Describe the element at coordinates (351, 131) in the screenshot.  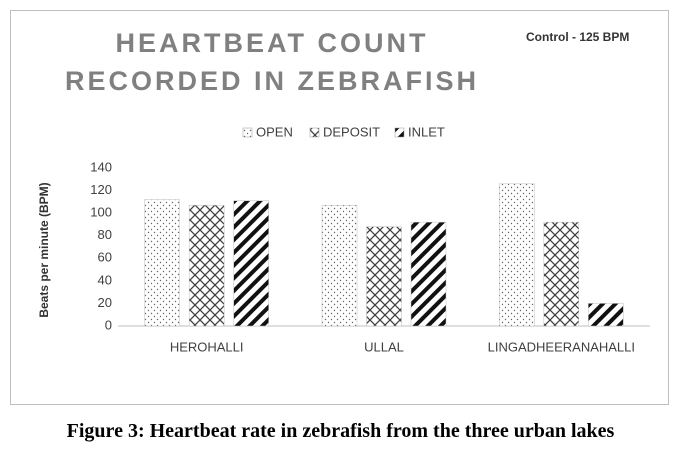
I see `legend-label: DEPOSIT` at that location.